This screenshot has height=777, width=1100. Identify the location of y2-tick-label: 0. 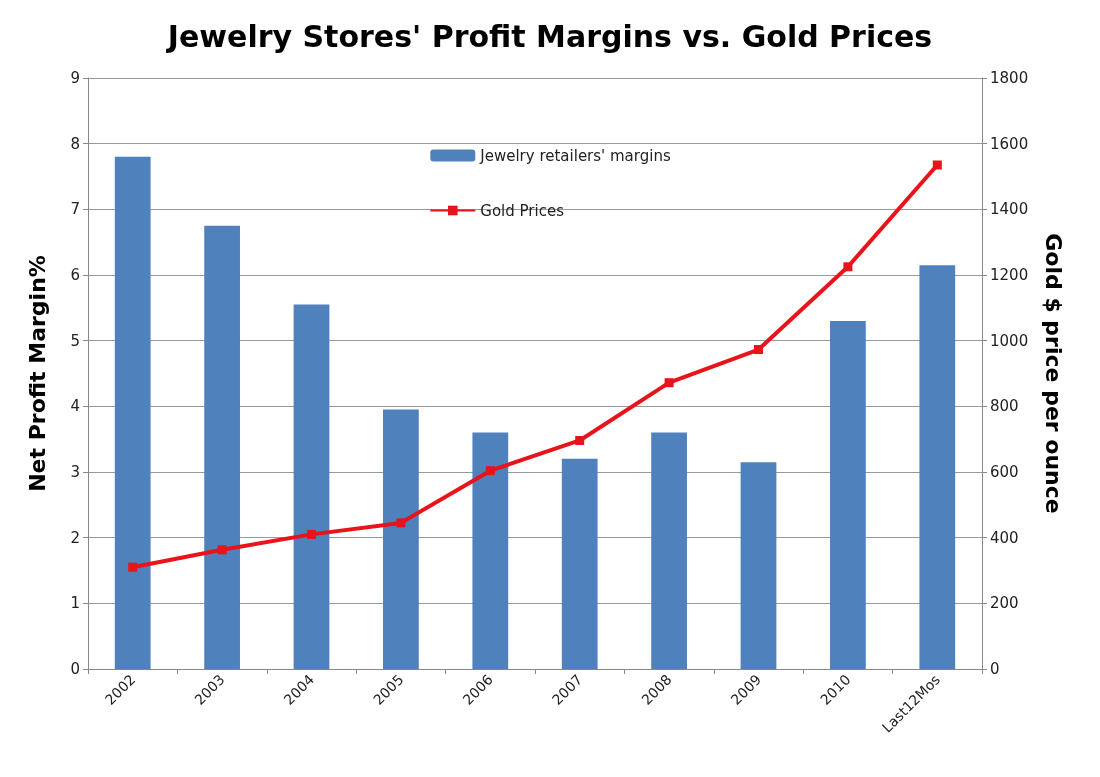
(995, 669).